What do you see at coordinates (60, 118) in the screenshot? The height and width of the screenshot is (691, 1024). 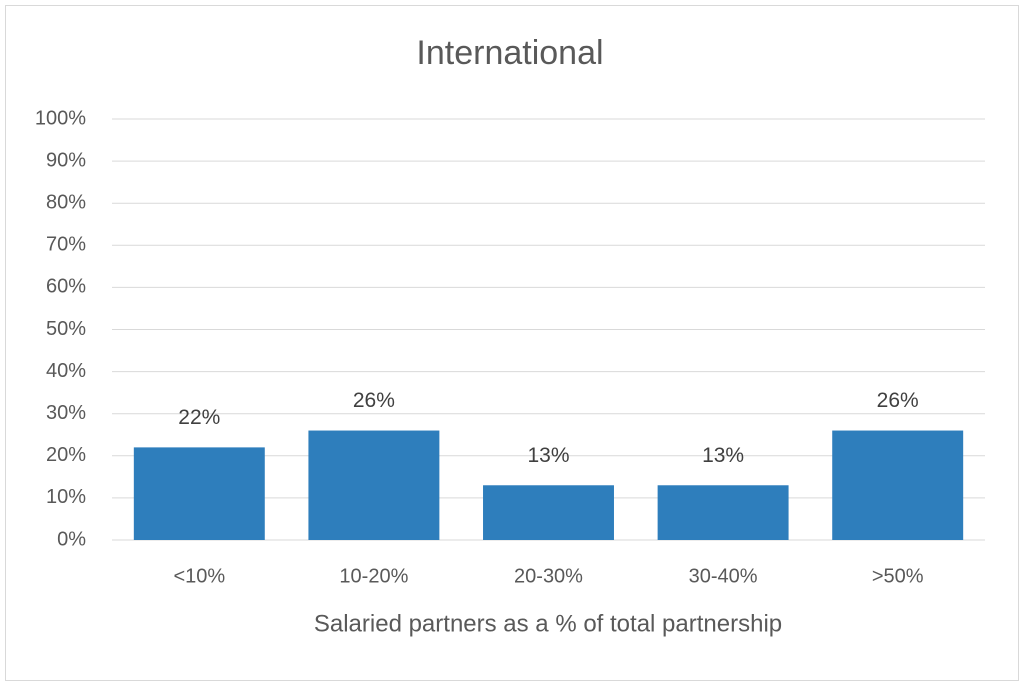 I see `y-tick-label: 100%` at bounding box center [60, 118].